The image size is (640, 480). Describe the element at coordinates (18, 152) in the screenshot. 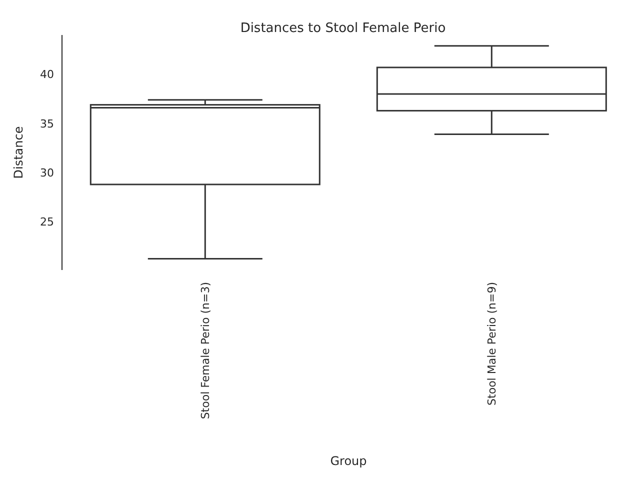

I see `y-axis-title: Distance` at that location.